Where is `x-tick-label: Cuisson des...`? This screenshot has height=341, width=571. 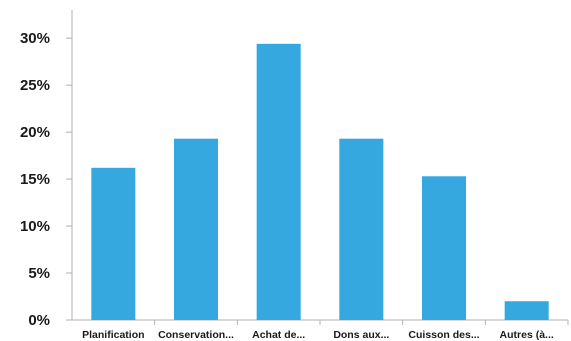
x-tick-label: Cuisson des... is located at coordinates (443, 335).